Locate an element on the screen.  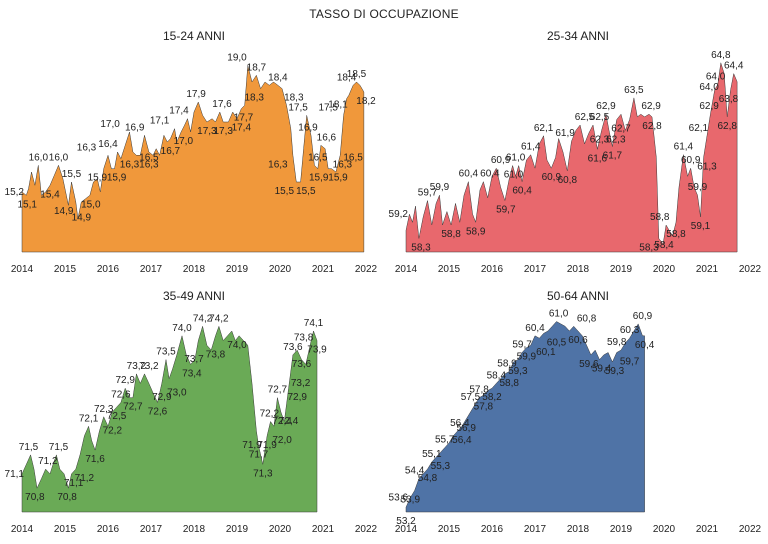
data-label: 18,4 is located at coordinates (278, 77).